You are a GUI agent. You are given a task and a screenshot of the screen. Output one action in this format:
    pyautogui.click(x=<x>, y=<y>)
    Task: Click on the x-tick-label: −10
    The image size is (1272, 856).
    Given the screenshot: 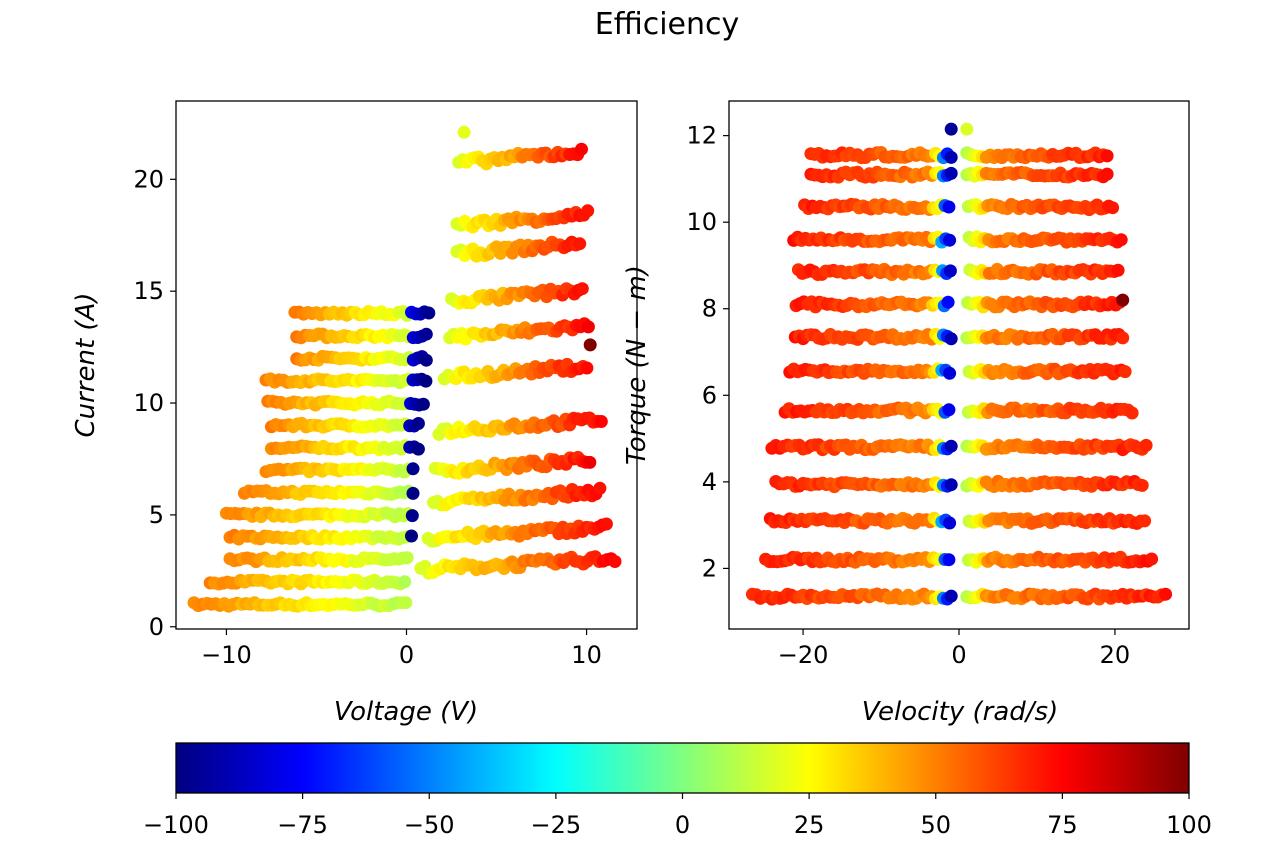 What is the action you would take?
    pyautogui.click(x=226, y=655)
    